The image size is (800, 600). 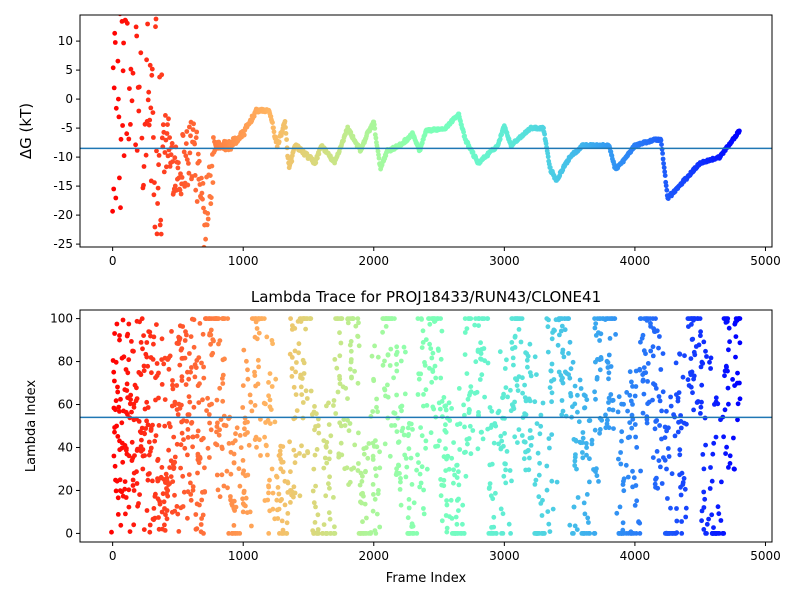 I want to click on y-tick-label: 60, so click(x=65, y=405).